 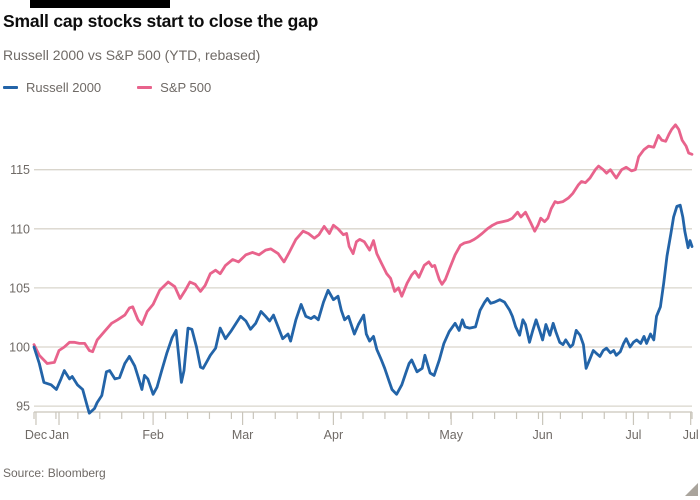 What do you see at coordinates (19, 288) in the screenshot?
I see `y-axis-label-105: 105` at bounding box center [19, 288].